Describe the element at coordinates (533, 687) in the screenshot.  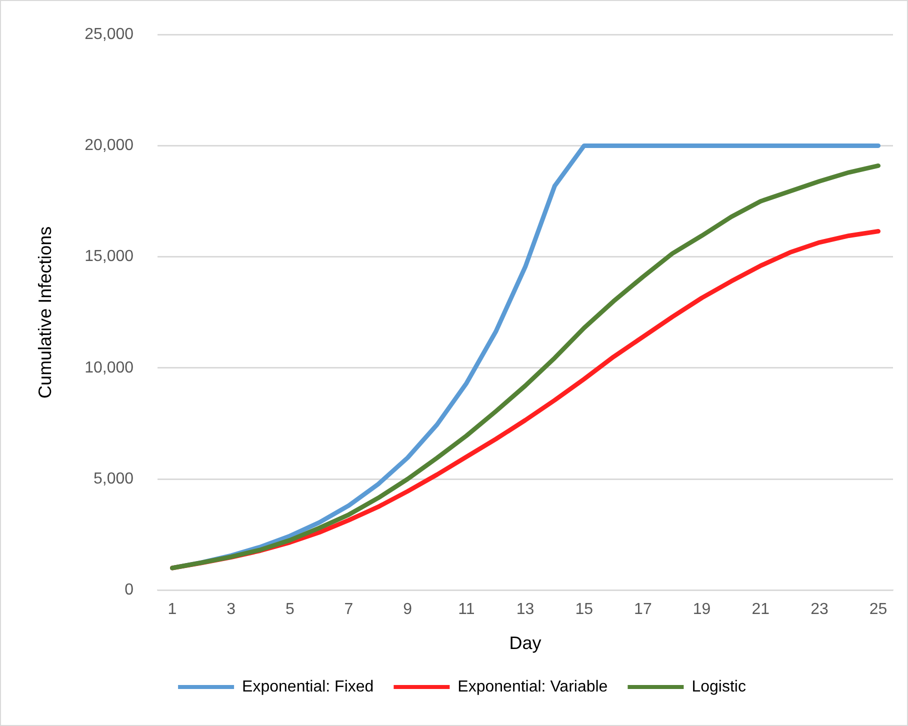
I see `legend-label: Exponential: Variable` at that location.